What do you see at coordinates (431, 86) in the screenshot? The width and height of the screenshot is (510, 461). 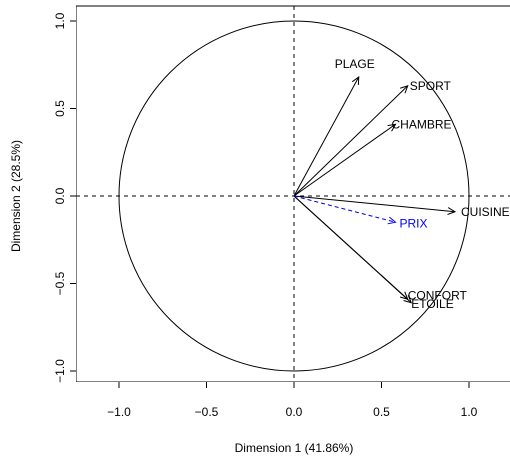 I see `variable-label-sport: SPORT` at bounding box center [431, 86].